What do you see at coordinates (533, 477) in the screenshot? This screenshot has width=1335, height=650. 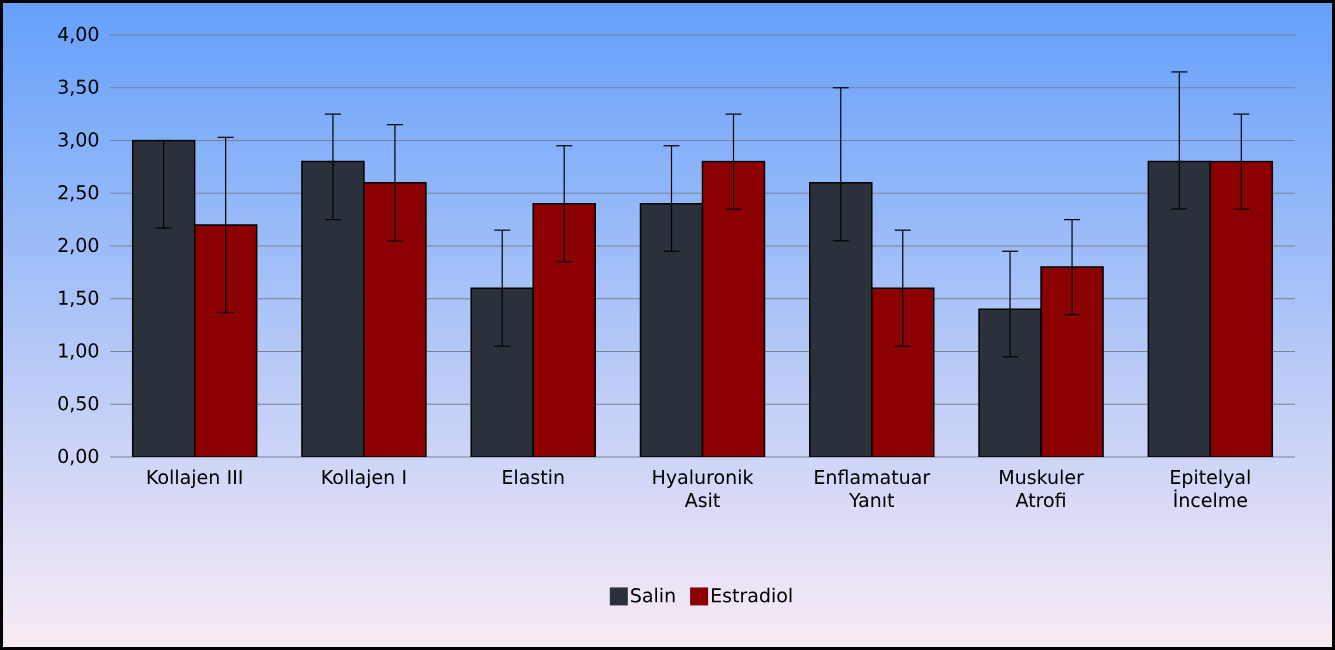 I see `x-tick-label: Elastin` at bounding box center [533, 477].